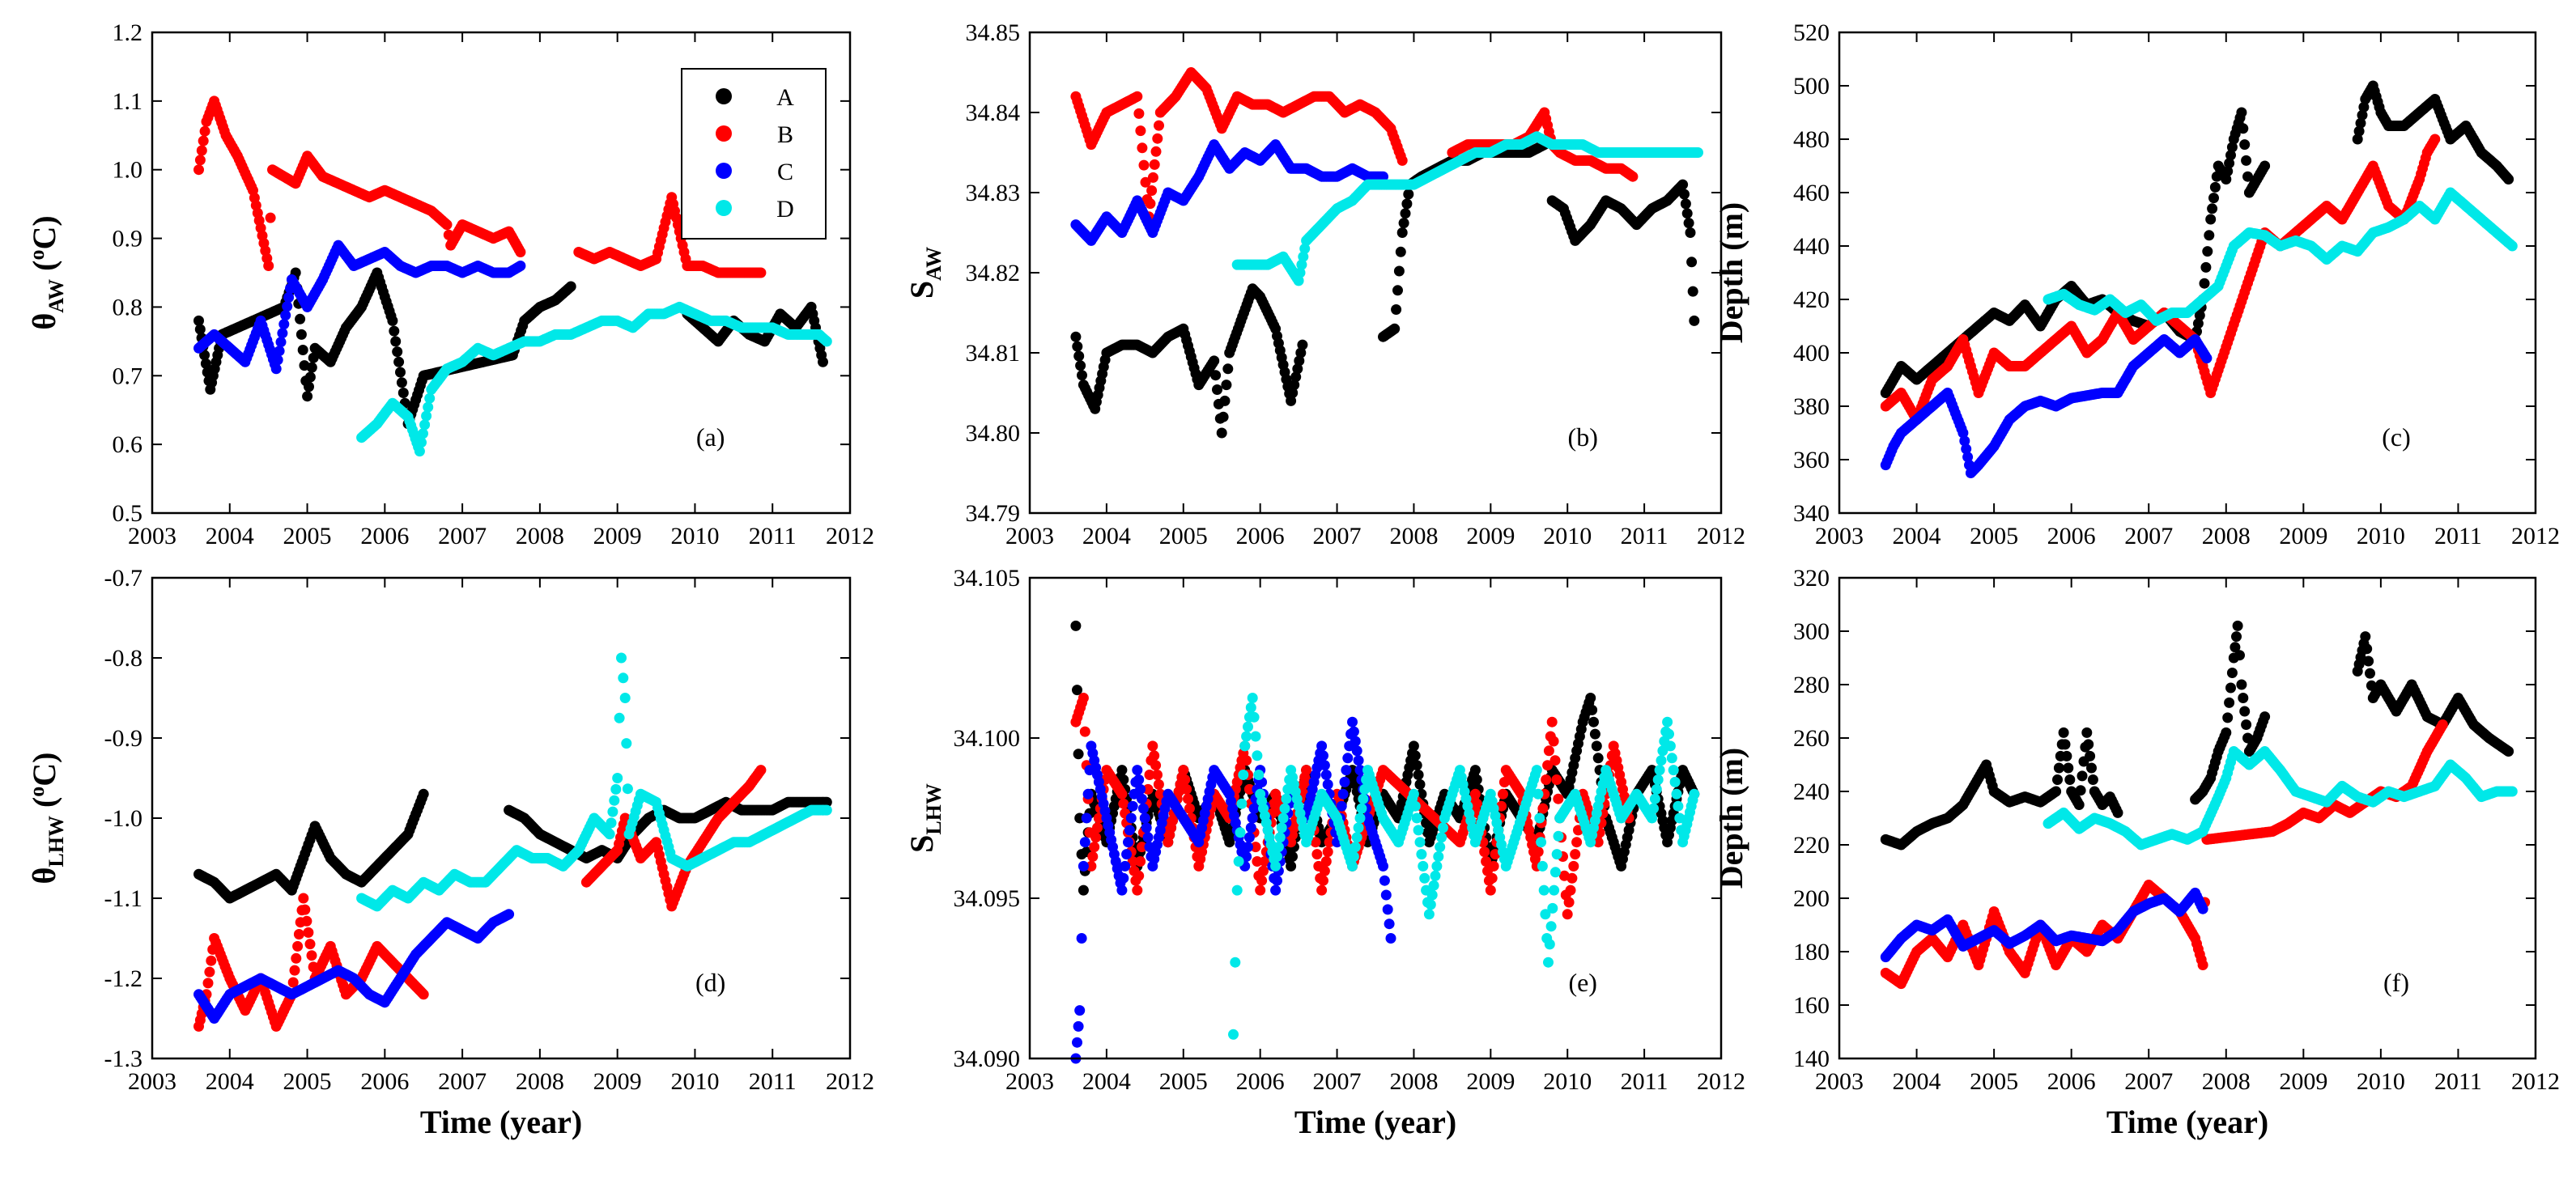  I want to click on y-axis-title: SAW, so click(924, 273).